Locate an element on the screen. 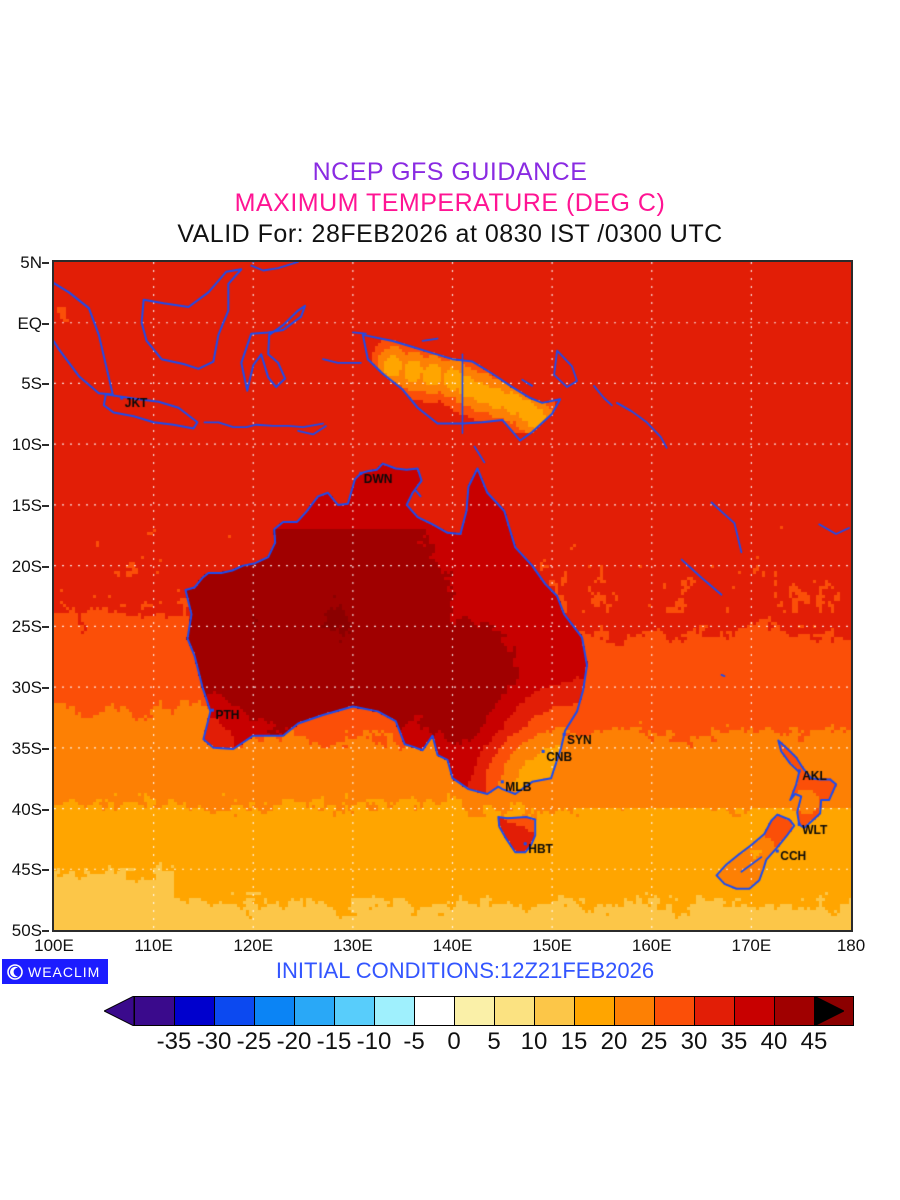  colorbar: -35 -30 -25 -20 -15 -10 -5 0 5 10 15 20 25 30 35 40 45 is located at coordinates (450, 1026).